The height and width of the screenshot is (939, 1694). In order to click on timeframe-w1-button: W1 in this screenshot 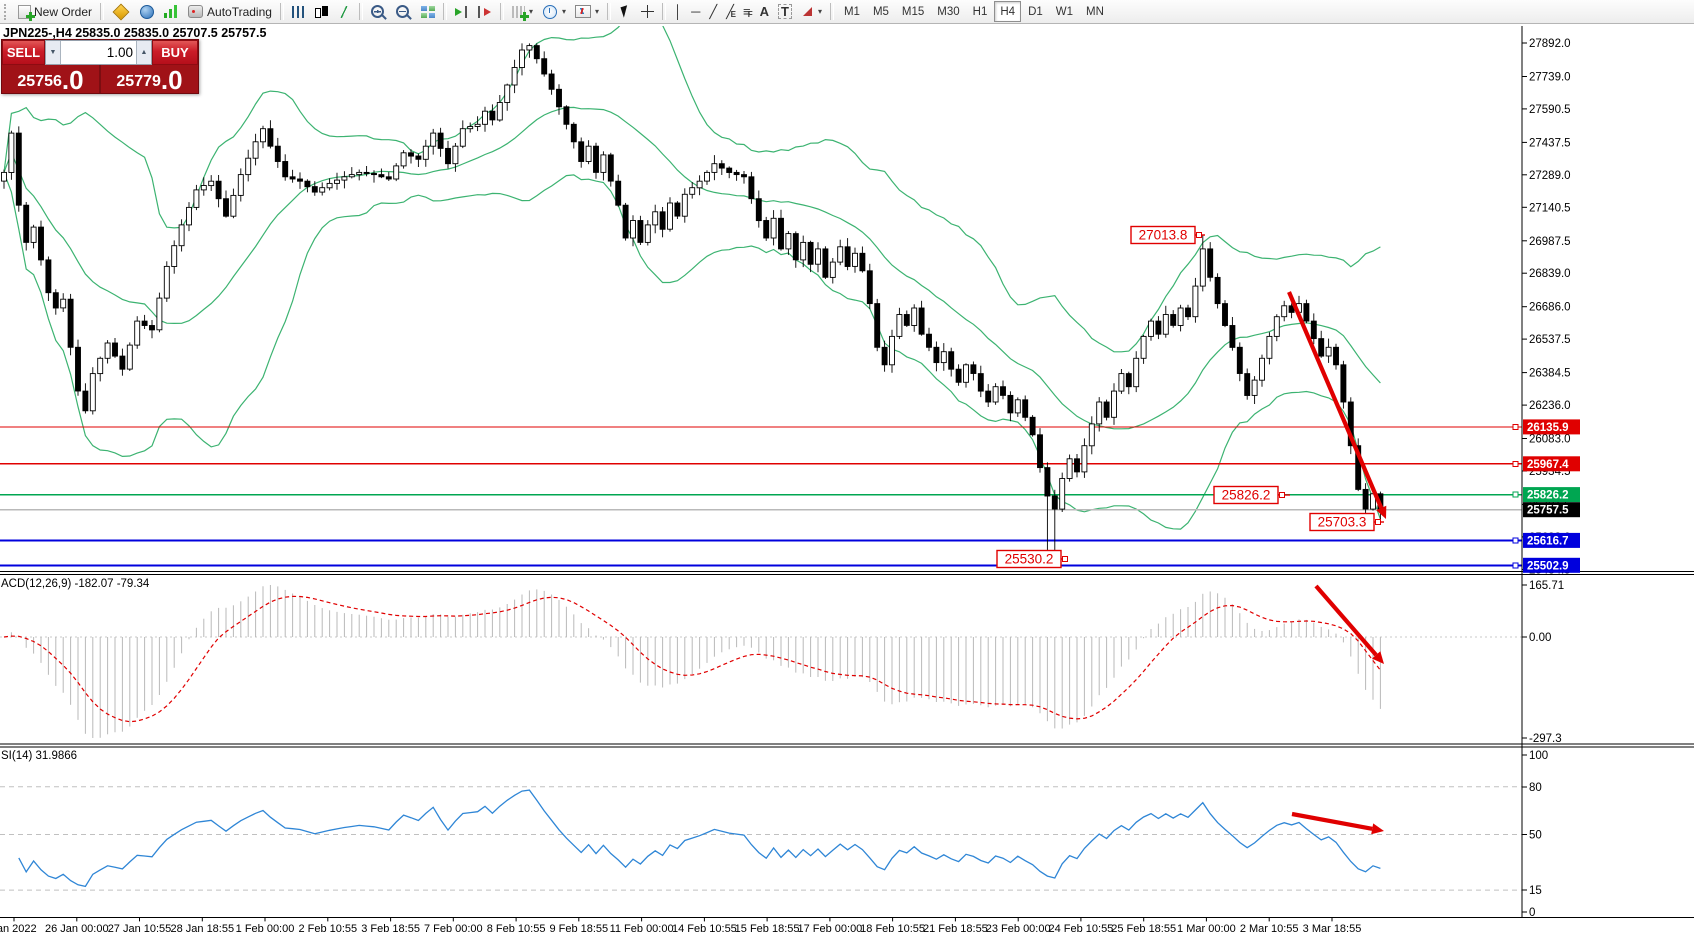, I will do `click(1064, 11)`.